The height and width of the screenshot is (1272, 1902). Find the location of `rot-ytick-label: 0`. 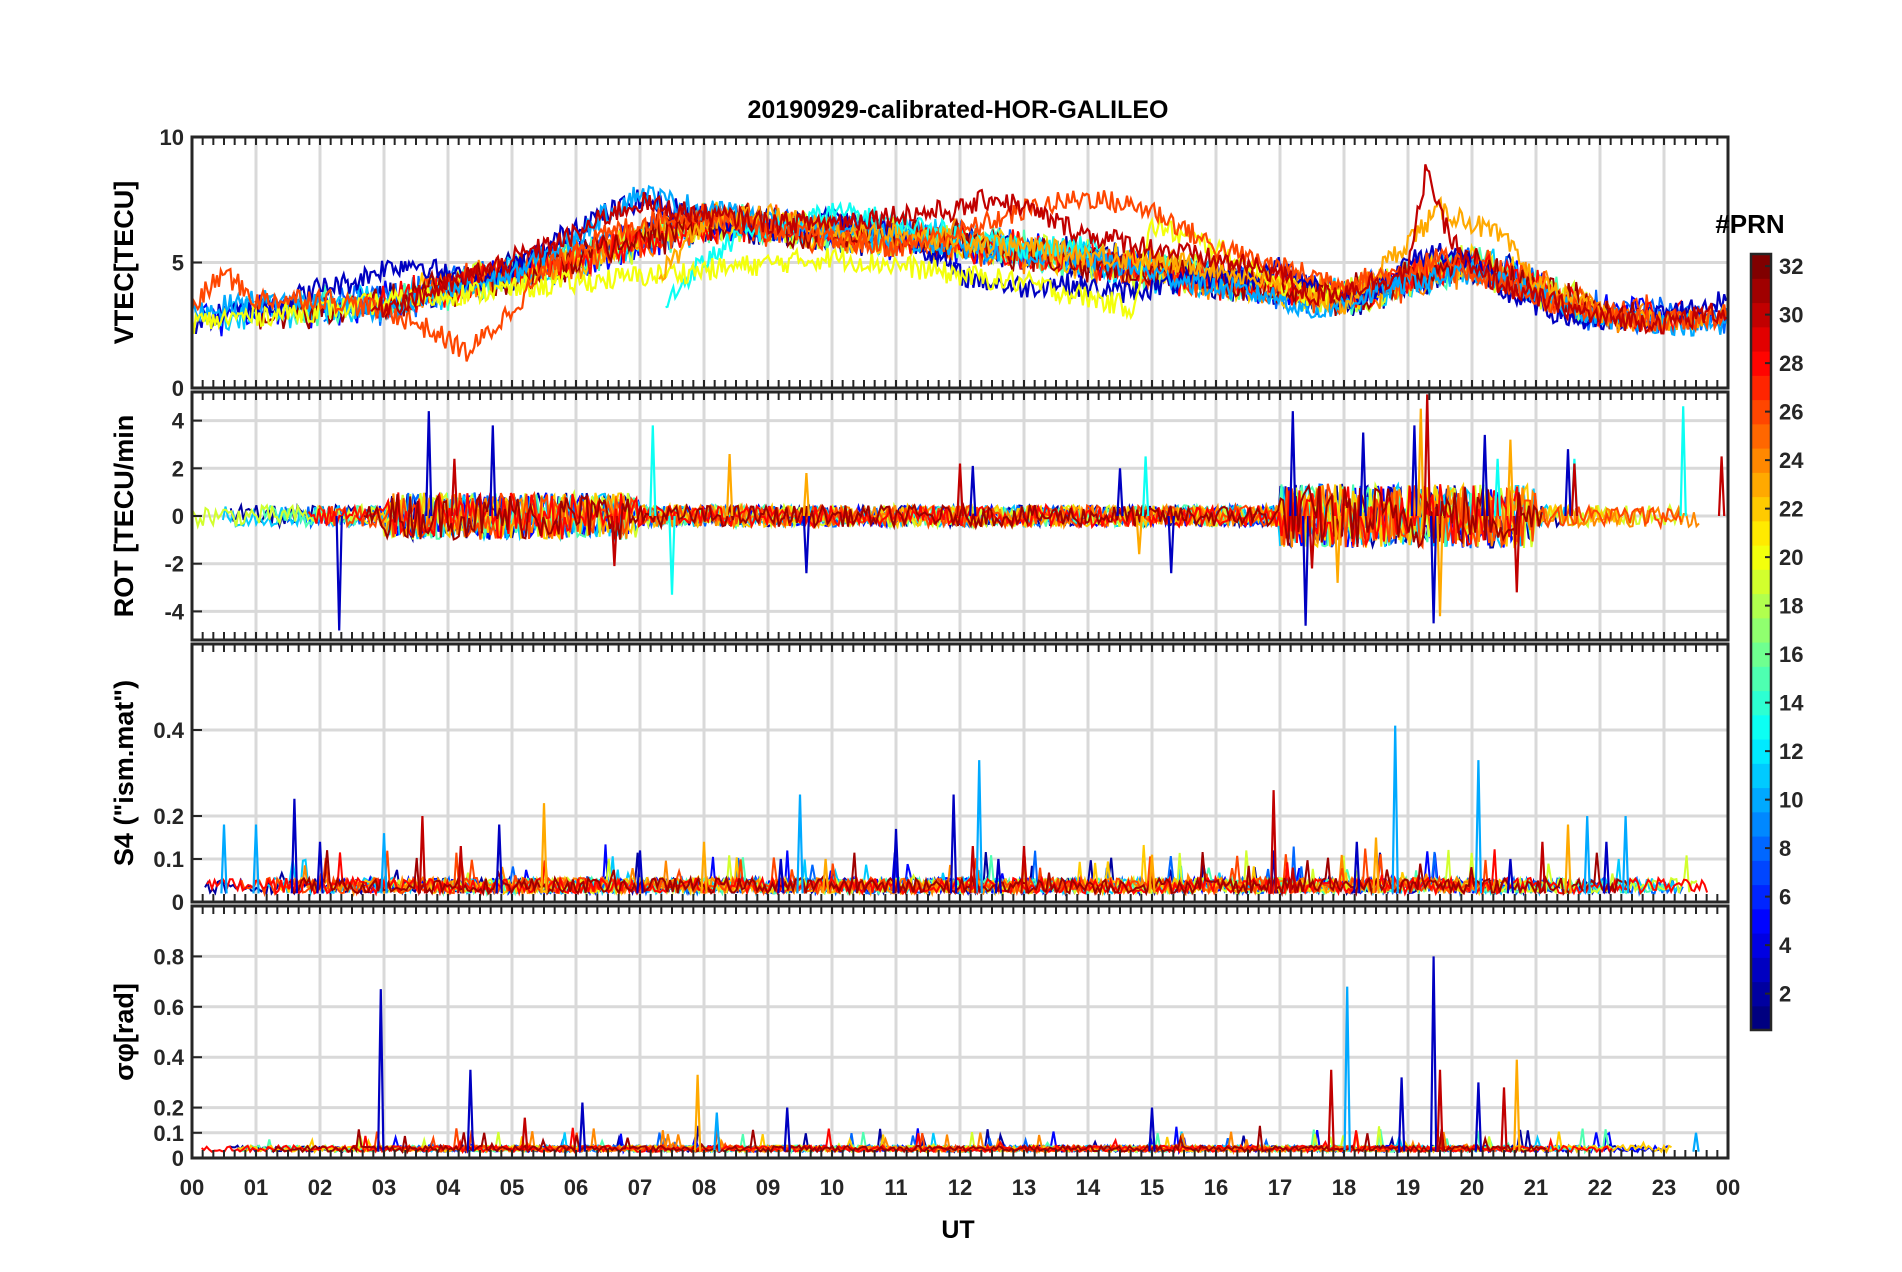

rot-ytick-label: 0 is located at coordinates (178, 516).